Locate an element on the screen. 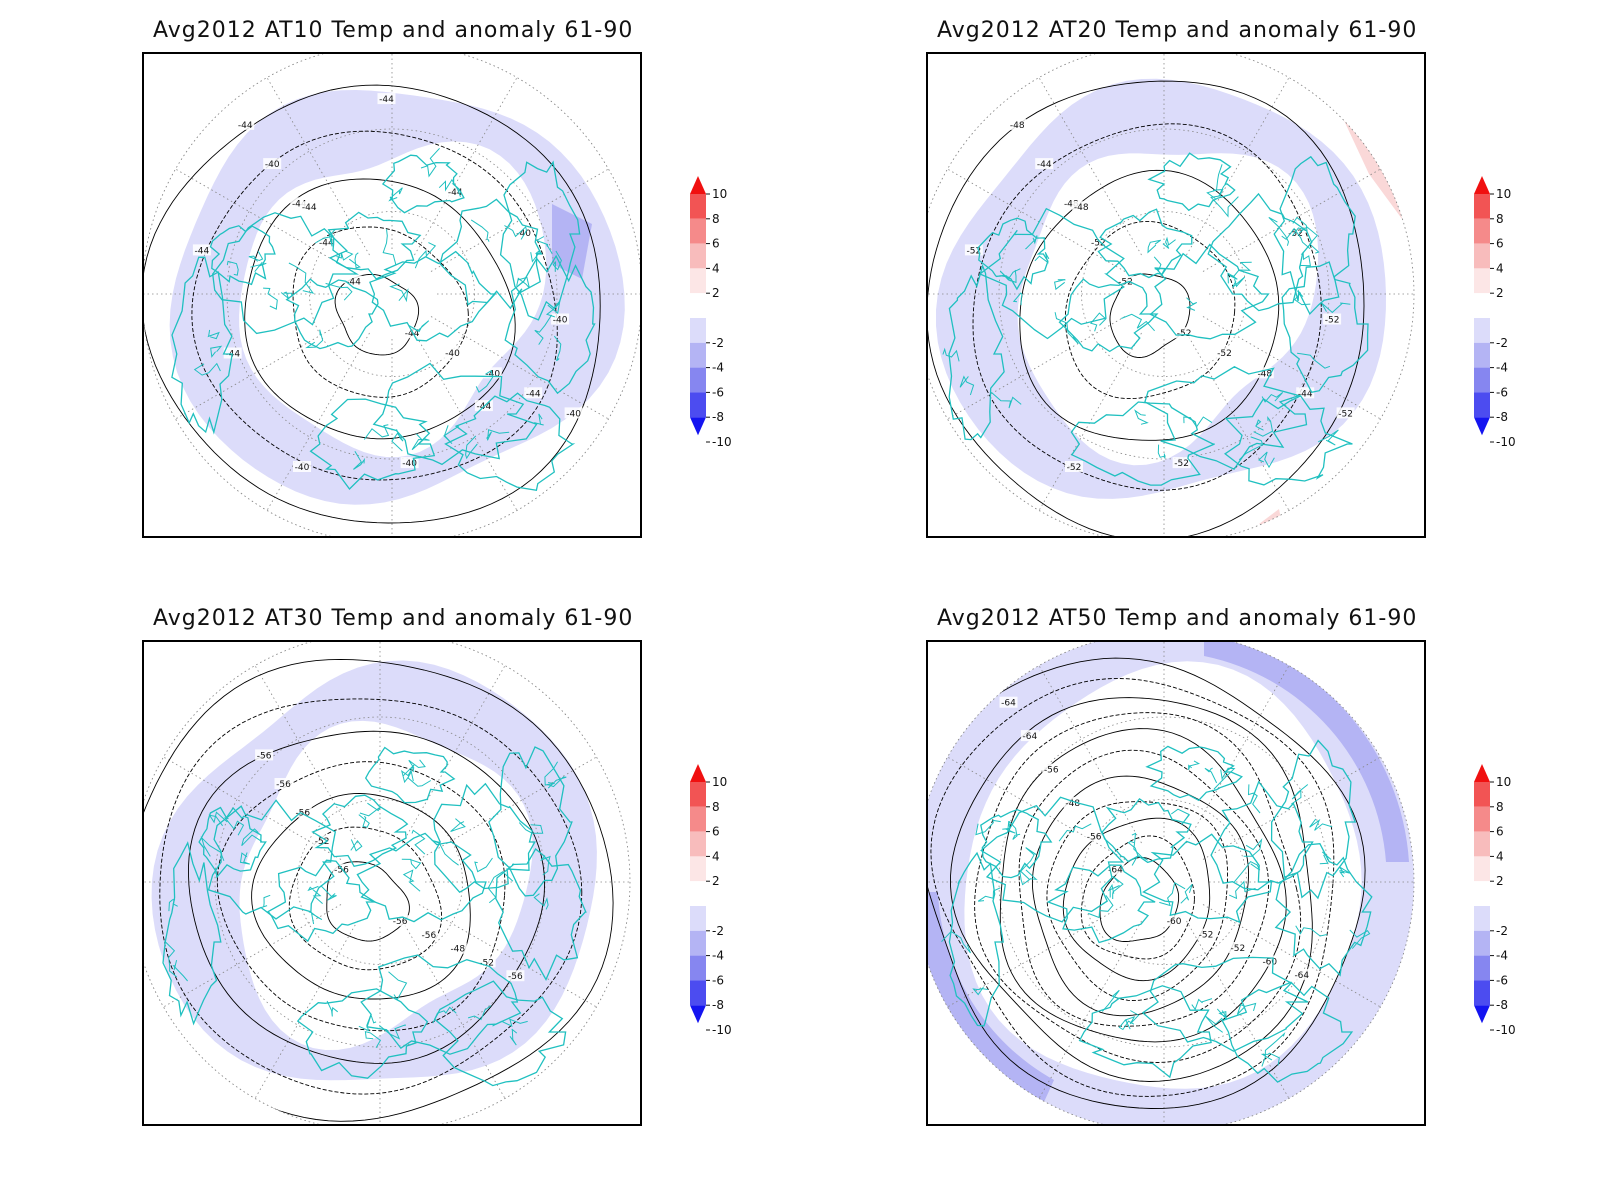 The width and height of the screenshot is (1600, 1200). polar-map-at50: -64 -60 -56 -52 -48 -52 -56 -60 -64 -64 -64 is located at coordinates (1171, 883).